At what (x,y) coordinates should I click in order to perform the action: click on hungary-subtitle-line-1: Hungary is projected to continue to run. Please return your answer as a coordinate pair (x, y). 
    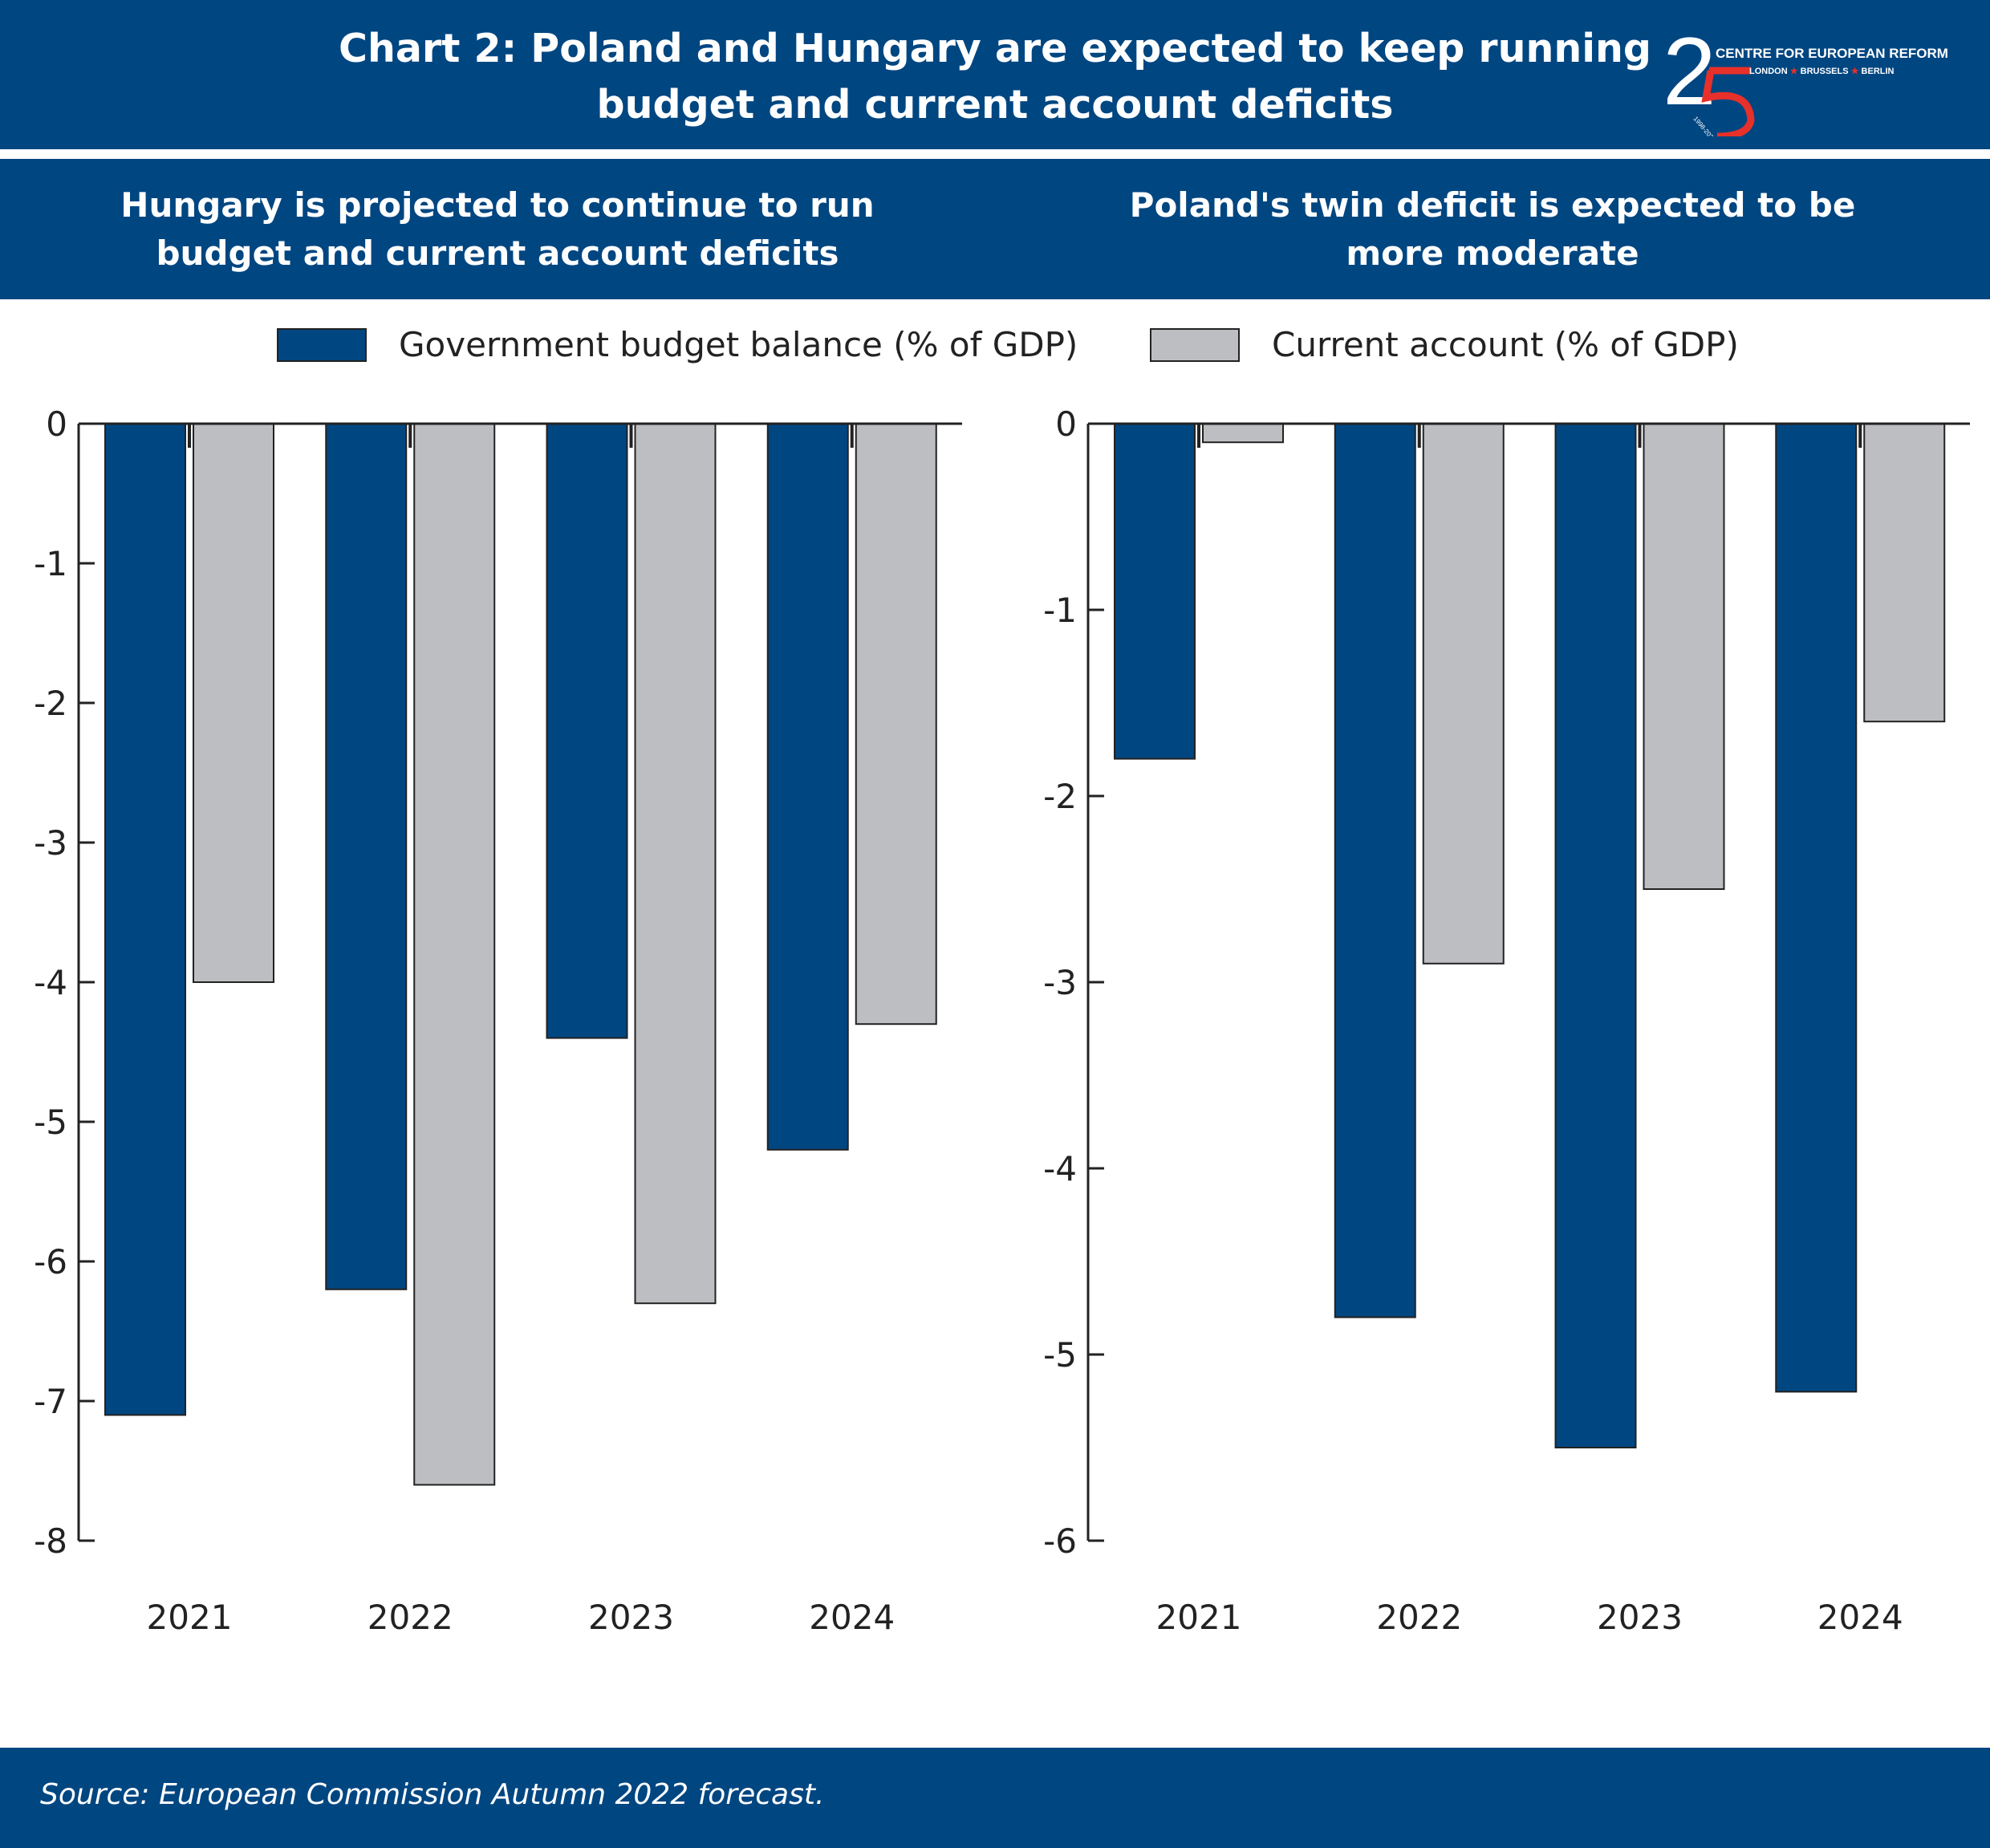
    Looking at the image, I should click on (497, 205).